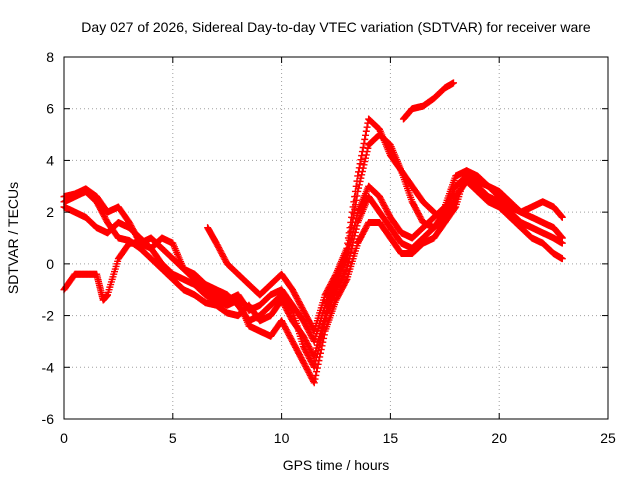  I want to click on x-tick-label: 15, so click(391, 438).